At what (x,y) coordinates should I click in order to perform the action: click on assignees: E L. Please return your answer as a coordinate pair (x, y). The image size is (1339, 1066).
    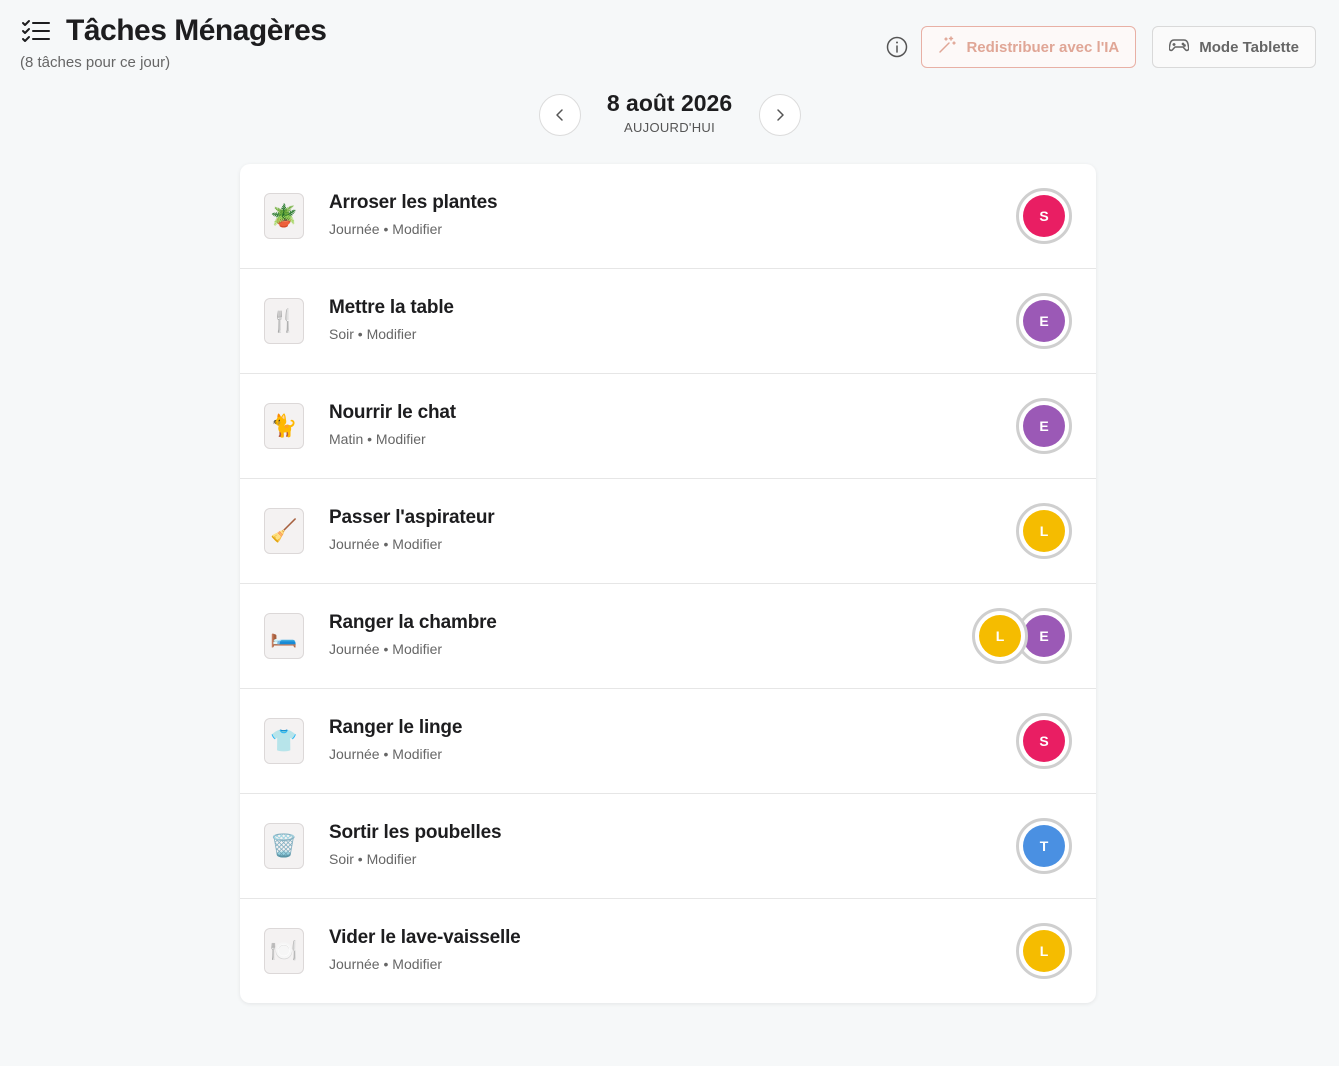
    Looking at the image, I should click on (1022, 636).